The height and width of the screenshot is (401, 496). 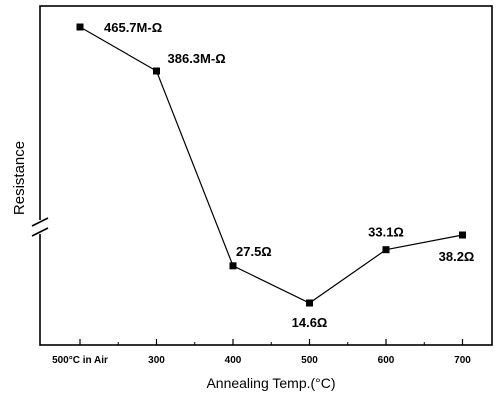 What do you see at coordinates (80, 360) in the screenshot?
I see `x-tick-label: 500°C in Air` at bounding box center [80, 360].